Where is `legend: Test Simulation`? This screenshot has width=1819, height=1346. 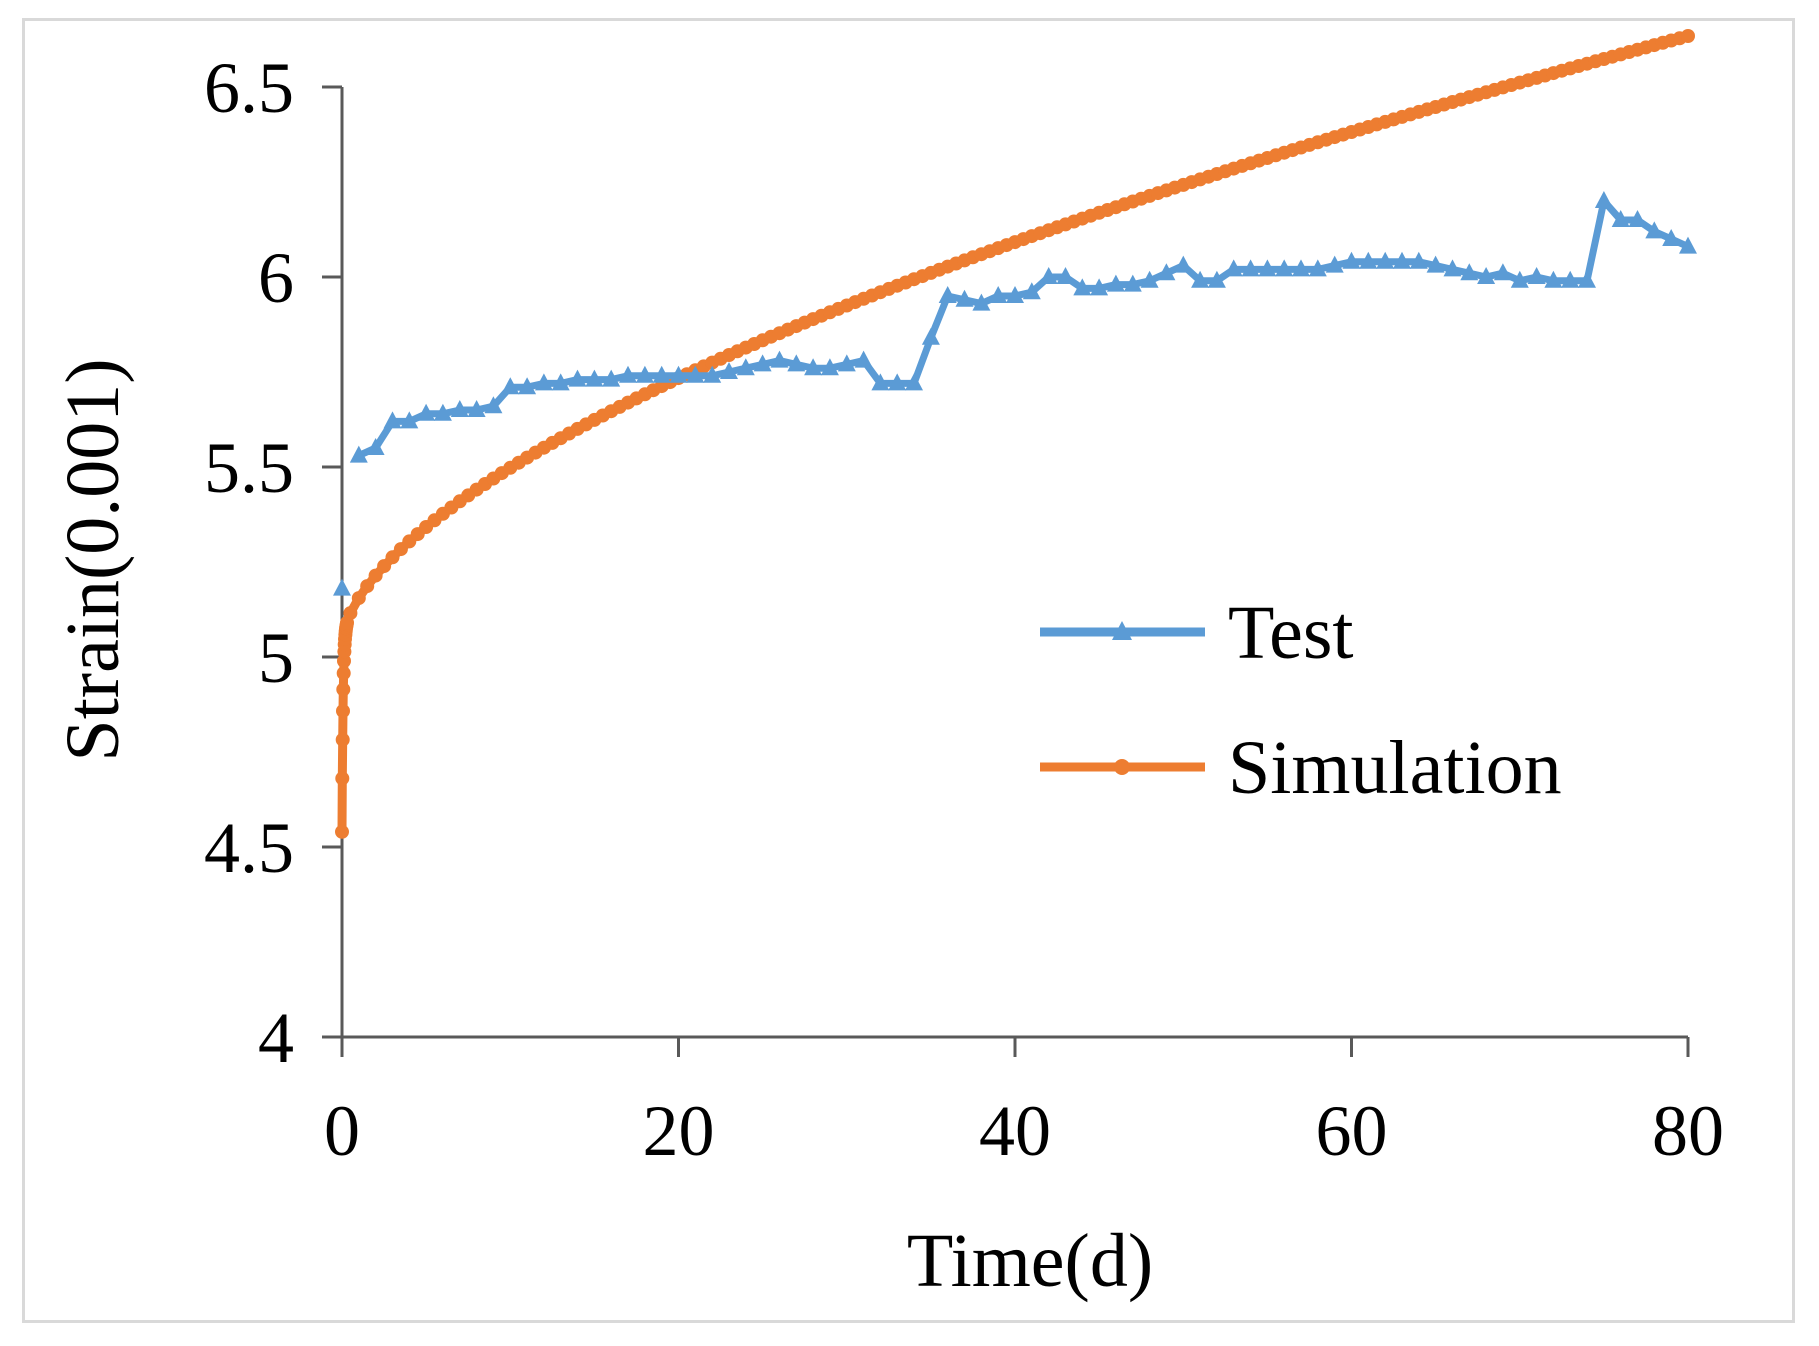
legend: Test Simulation is located at coordinates (1301, 700).